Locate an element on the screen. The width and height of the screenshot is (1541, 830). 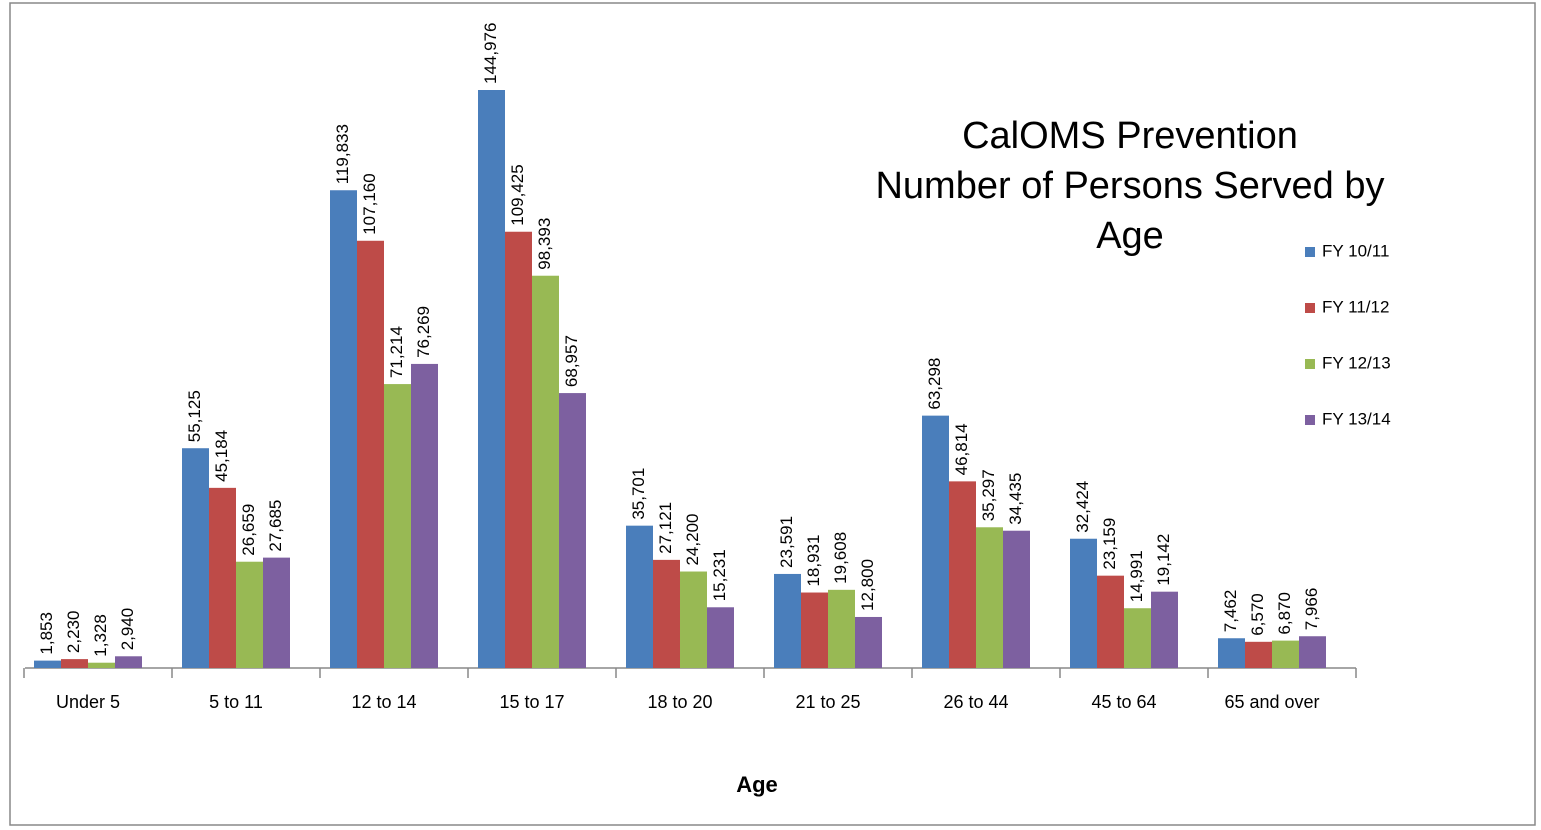
data-label: 2,230 is located at coordinates (73, 632).